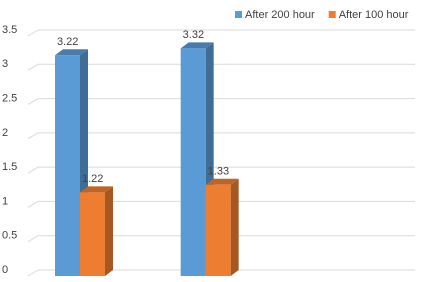  What do you see at coordinates (9, 98) in the screenshot?
I see `y-tick-label: 2.5` at bounding box center [9, 98].